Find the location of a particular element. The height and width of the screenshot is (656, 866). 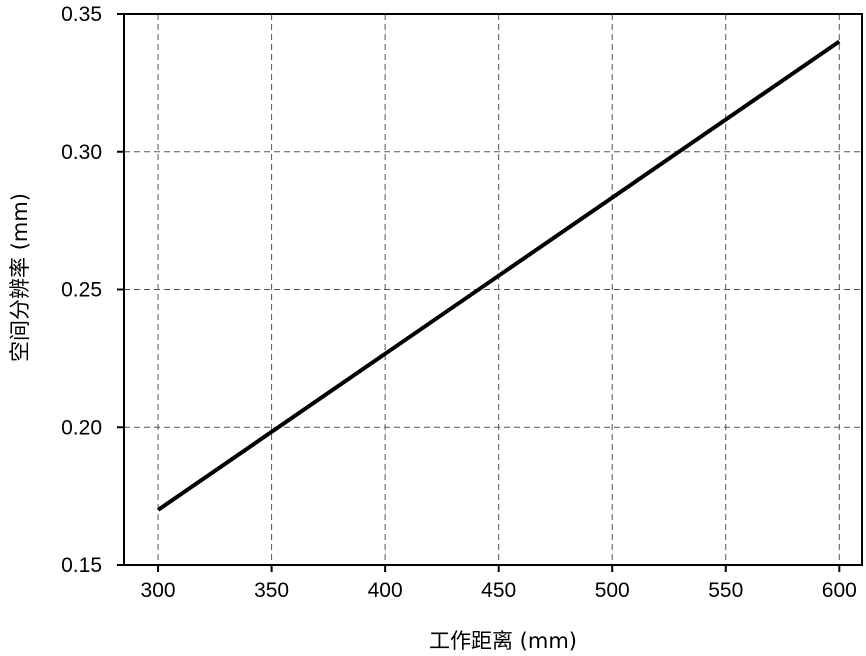

x-axis-title: 工作距离 (mm) is located at coordinates (503, 641).